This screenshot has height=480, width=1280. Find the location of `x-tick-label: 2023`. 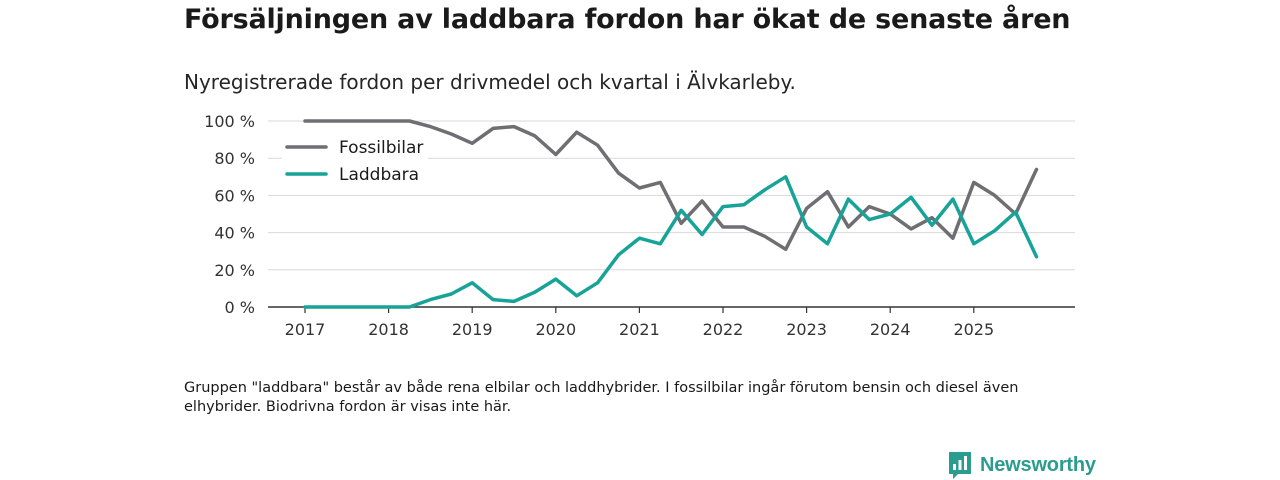

x-tick-label: 2023 is located at coordinates (806, 329).